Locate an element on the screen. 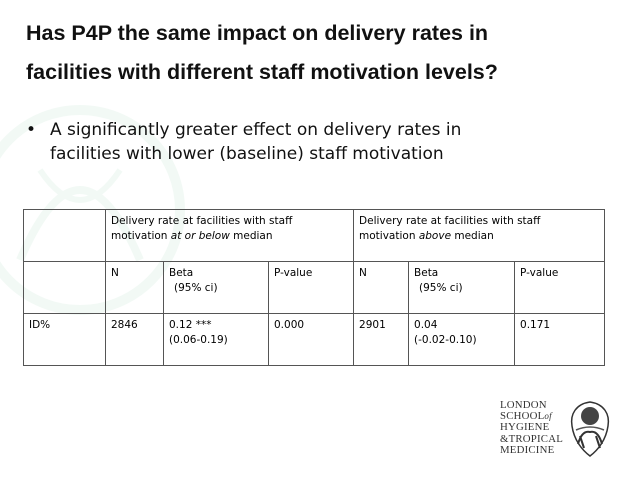 The height and width of the screenshot is (479, 638). cell-beta-value: 0.12 *** is located at coordinates (190, 325).